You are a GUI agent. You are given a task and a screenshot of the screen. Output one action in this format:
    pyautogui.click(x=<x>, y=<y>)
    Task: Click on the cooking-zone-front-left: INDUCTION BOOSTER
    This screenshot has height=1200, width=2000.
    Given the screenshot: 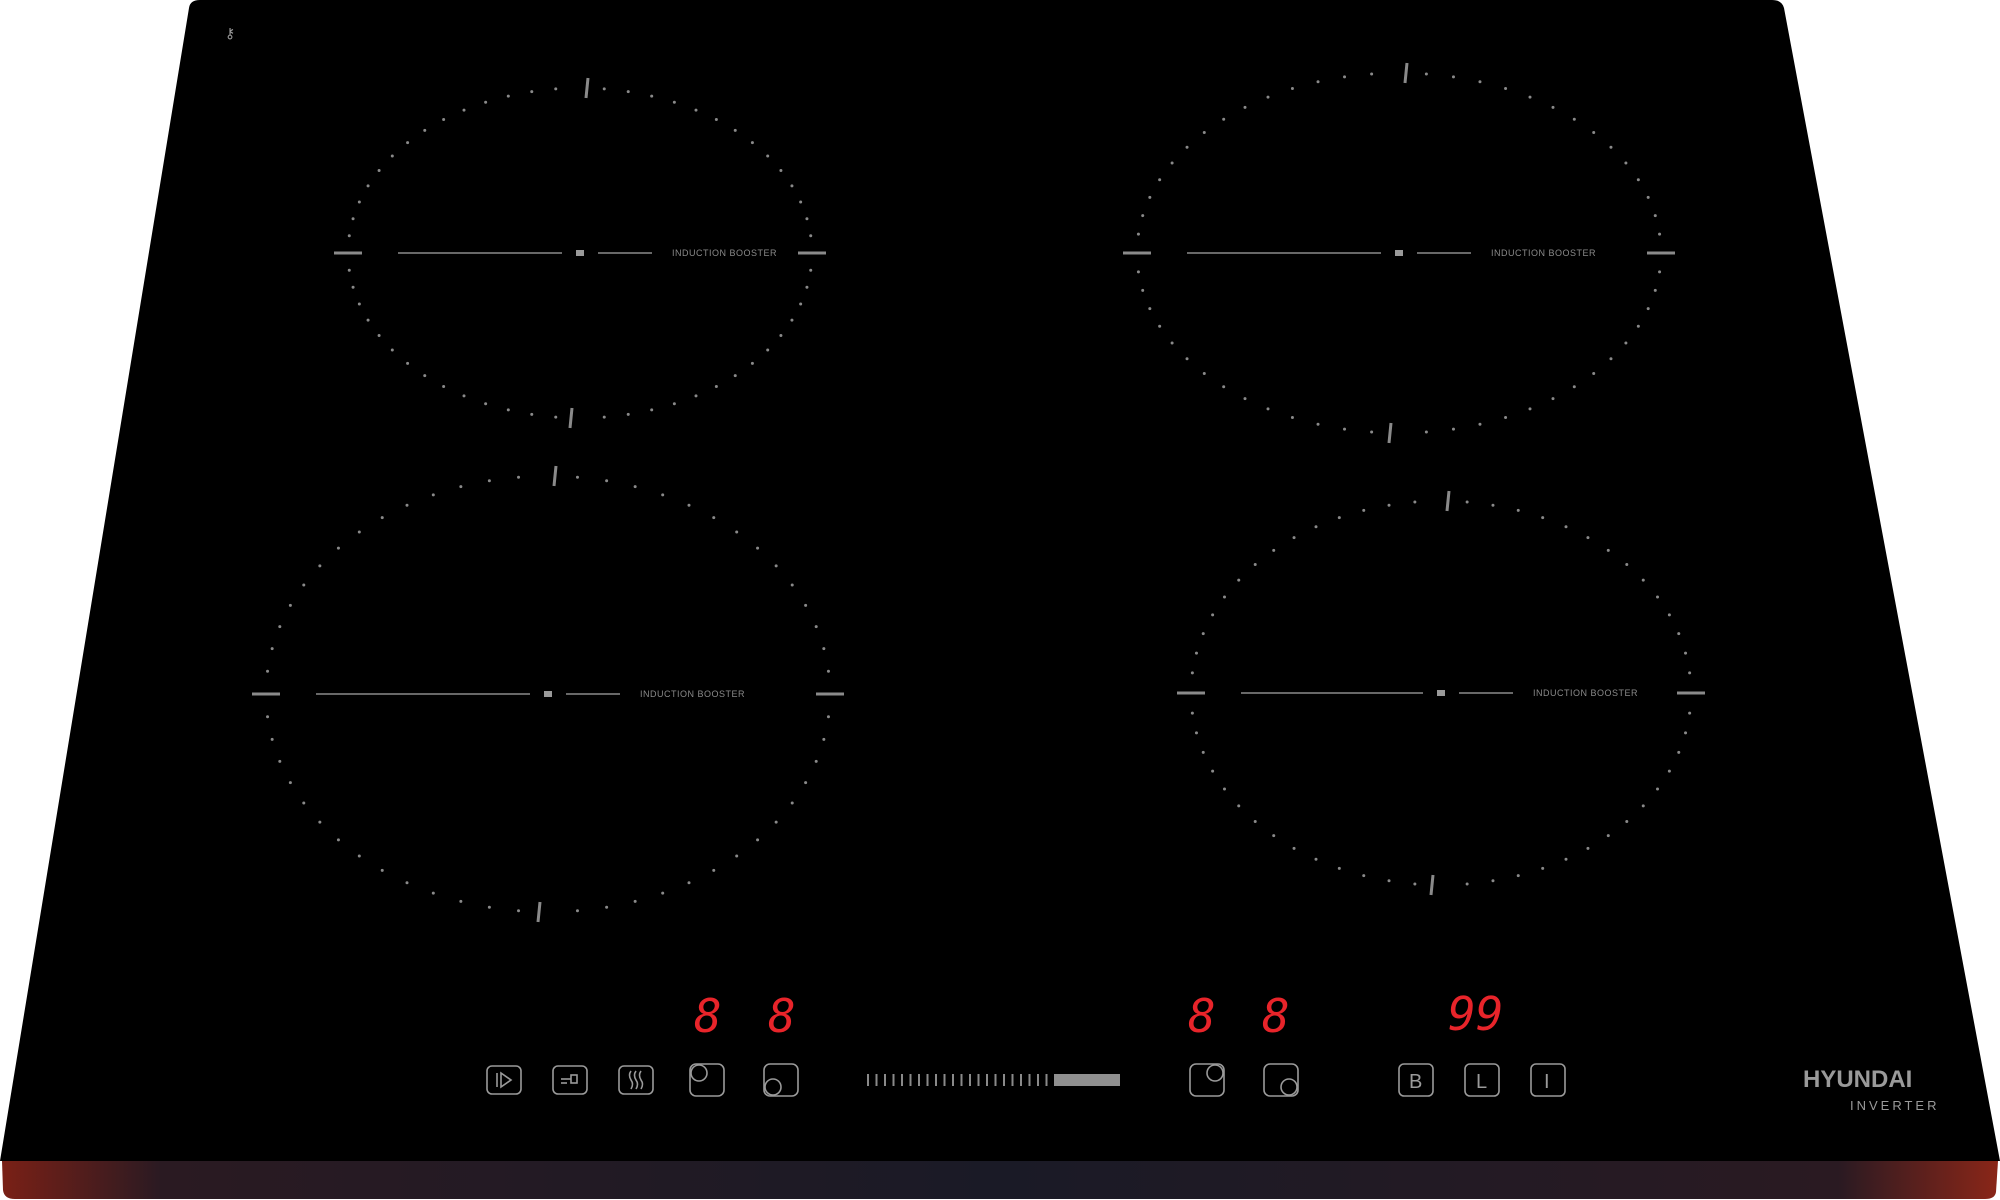 What is the action you would take?
    pyautogui.click(x=548, y=694)
    